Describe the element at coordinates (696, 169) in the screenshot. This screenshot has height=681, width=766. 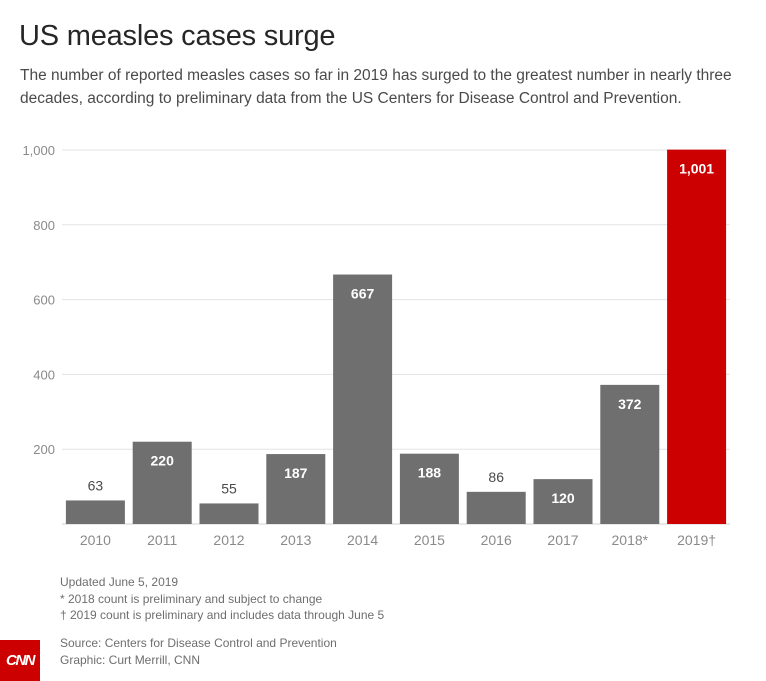
I see `data-label: 1,001` at that location.